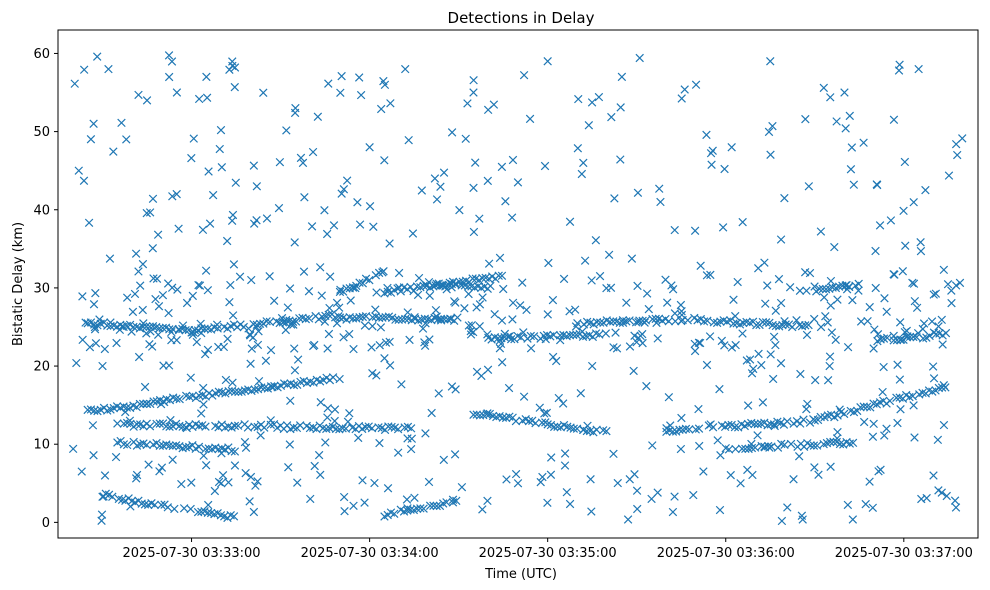 This screenshot has height=590, width=990. Describe the element at coordinates (46, 523) in the screenshot. I see `y-tick-label: 0` at that location.